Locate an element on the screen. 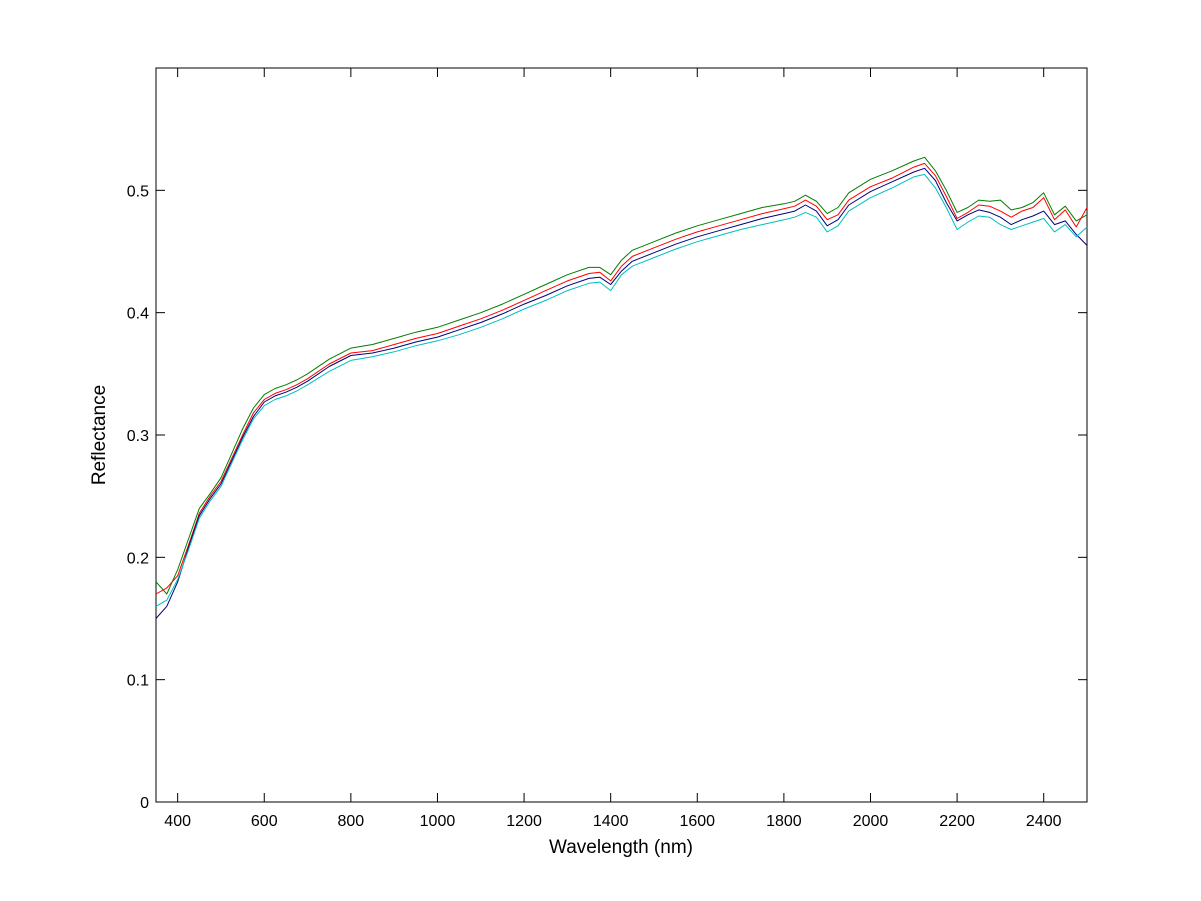 This screenshot has height=901, width=1201. x-tick-label: 1000 is located at coordinates (438, 821).